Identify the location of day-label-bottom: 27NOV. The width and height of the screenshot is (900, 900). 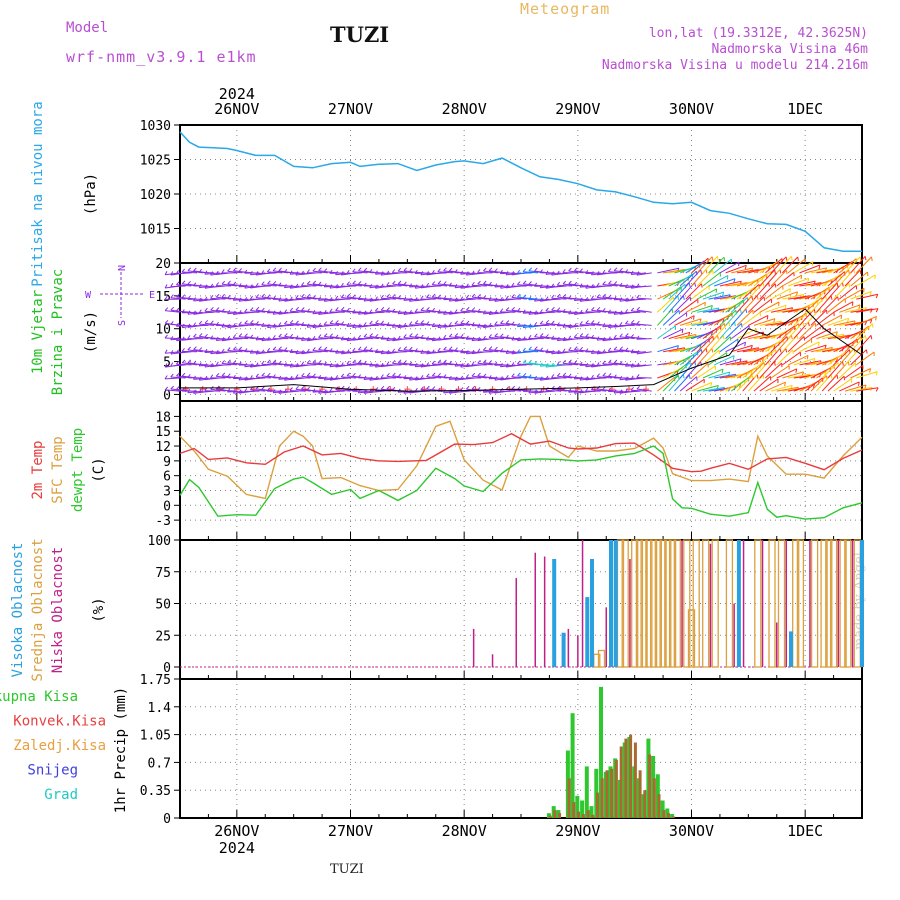
(350, 831).